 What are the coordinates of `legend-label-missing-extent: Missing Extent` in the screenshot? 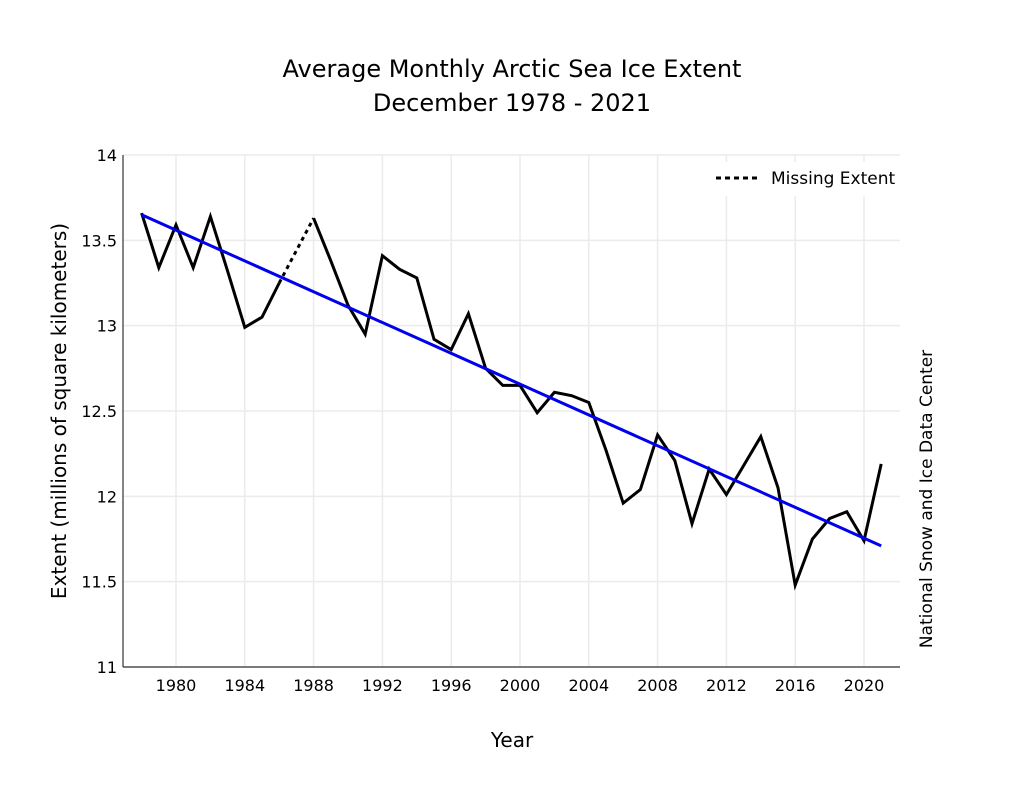 It's located at (833, 179).